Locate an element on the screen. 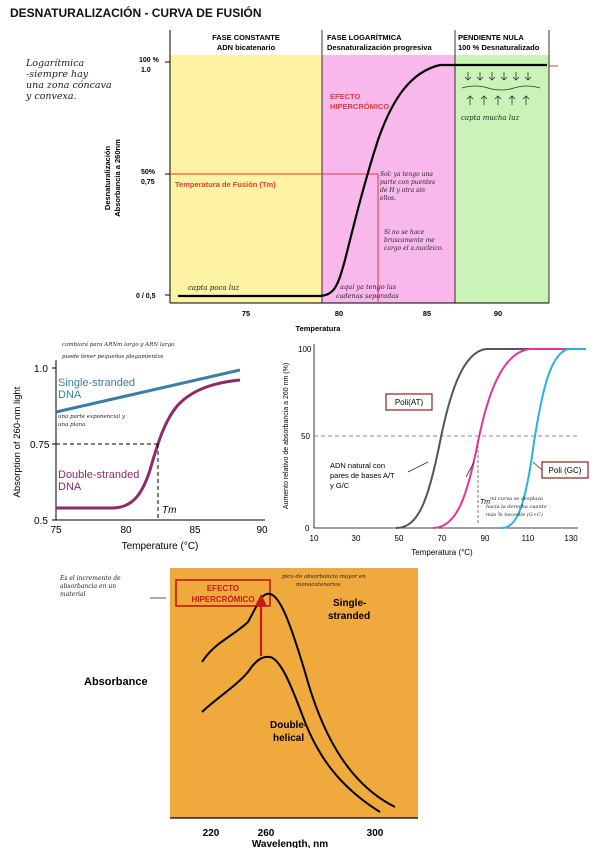 Image resolution: width=599 pixels, height=848 pixels. double-helical-label-1: Double- is located at coordinates (288, 725).